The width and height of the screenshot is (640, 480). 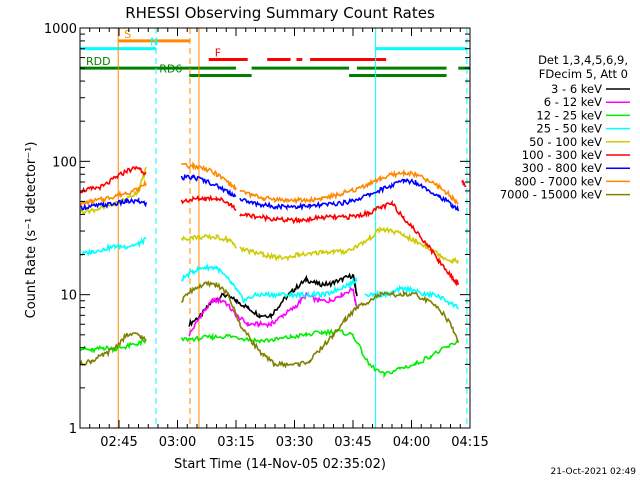 What do you see at coordinates (154, 42) in the screenshot?
I see `flag-bar-label: N` at bounding box center [154, 42].